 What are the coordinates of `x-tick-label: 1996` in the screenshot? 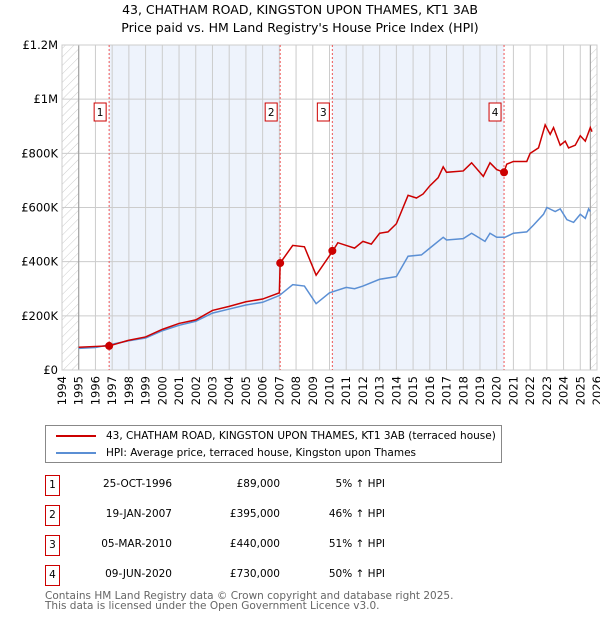 It's located at (95, 390).